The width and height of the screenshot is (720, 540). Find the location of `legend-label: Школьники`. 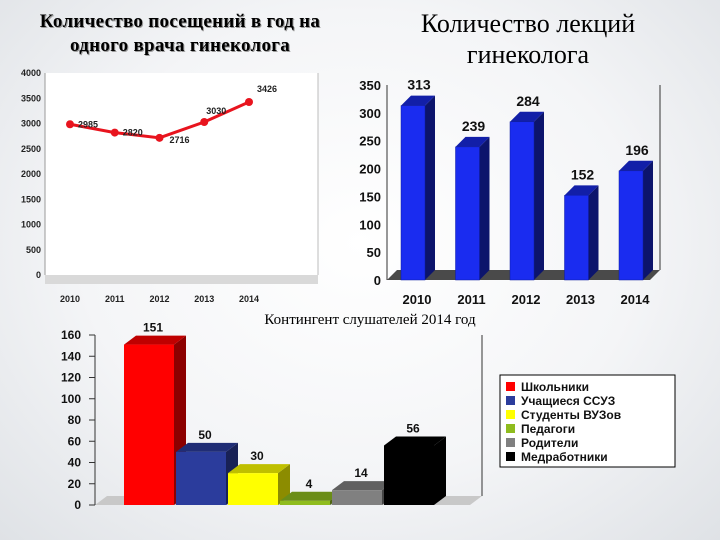

legend-label: Школьники is located at coordinates (555, 387).